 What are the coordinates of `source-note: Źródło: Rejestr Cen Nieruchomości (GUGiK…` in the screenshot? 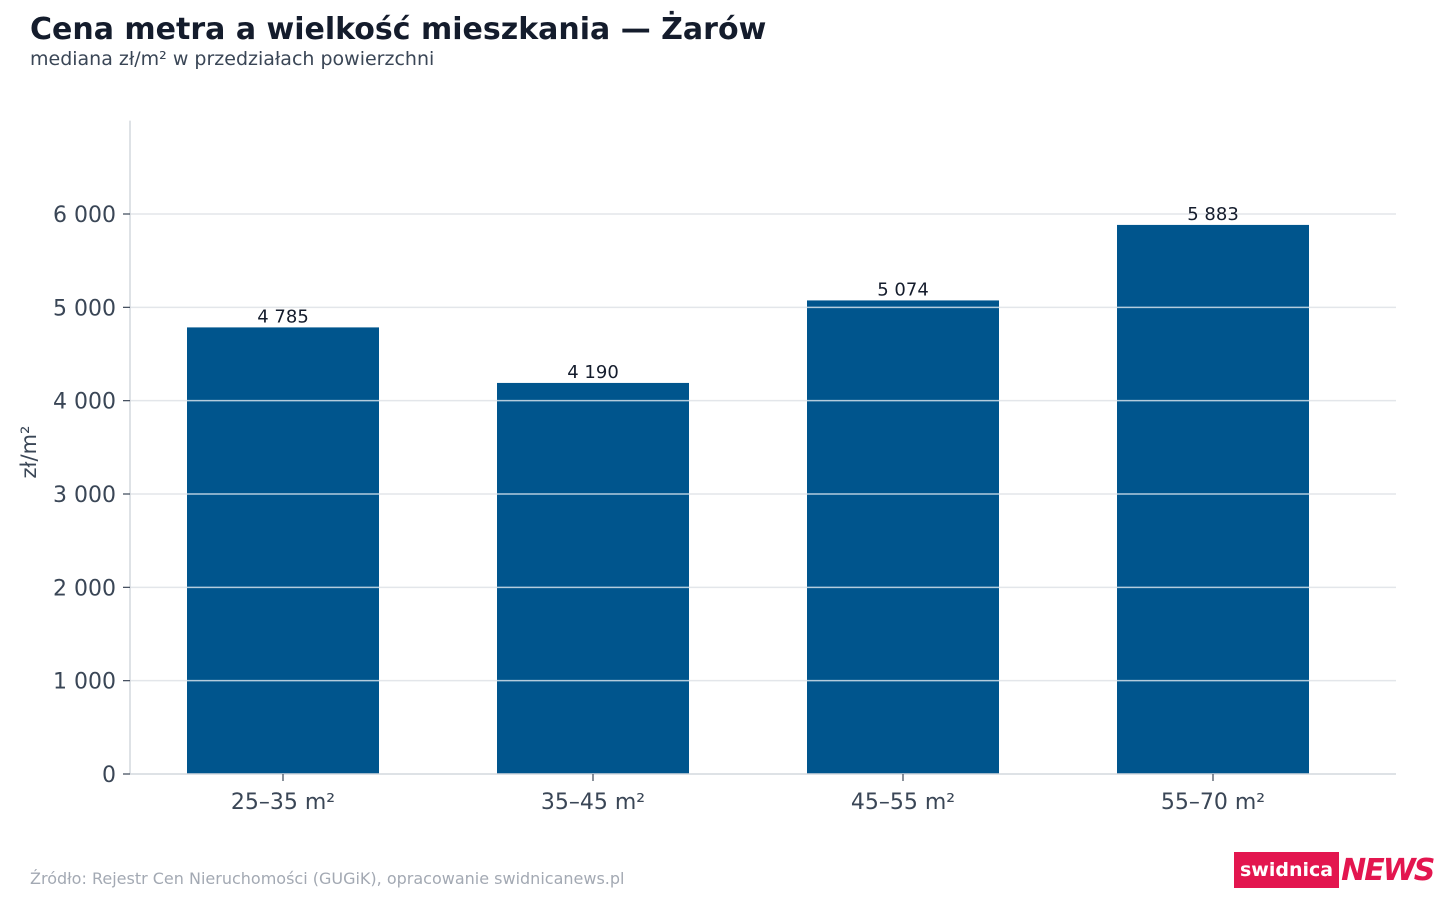 It's located at (327, 878).